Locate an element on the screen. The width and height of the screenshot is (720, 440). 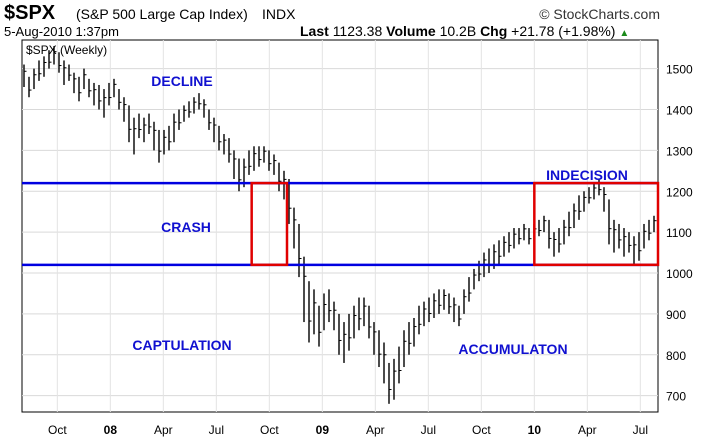
y-tick-label: 1300 is located at coordinates (679, 151).